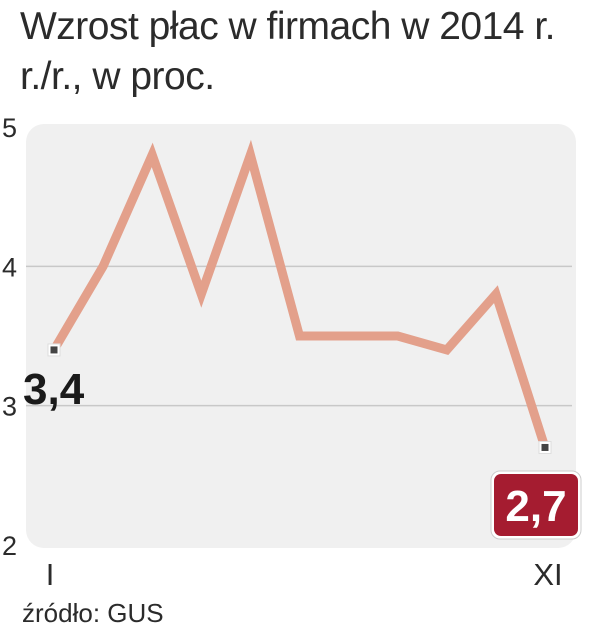 The height and width of the screenshot is (640, 604). I want to click on title-line-2: r./r., w proc., so click(117, 76).